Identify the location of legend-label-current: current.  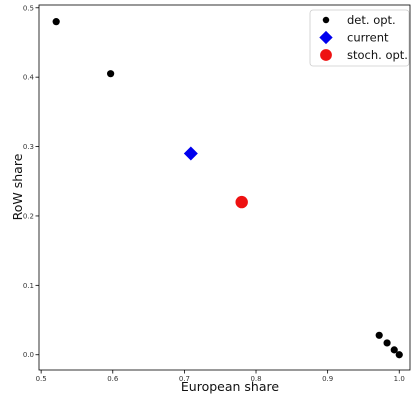
(368, 38).